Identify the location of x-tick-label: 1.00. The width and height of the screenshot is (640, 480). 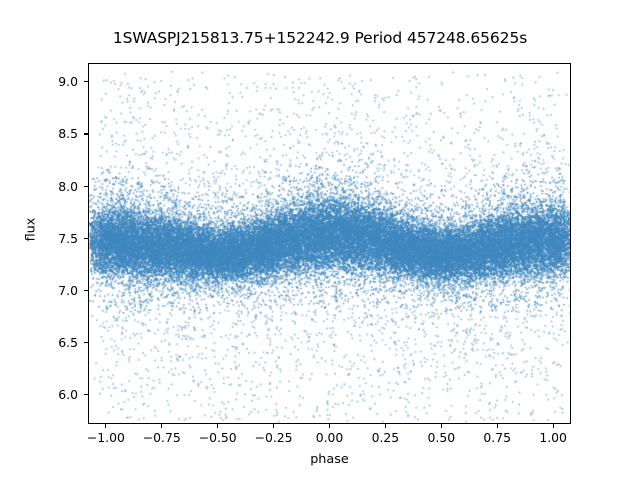
(553, 437).